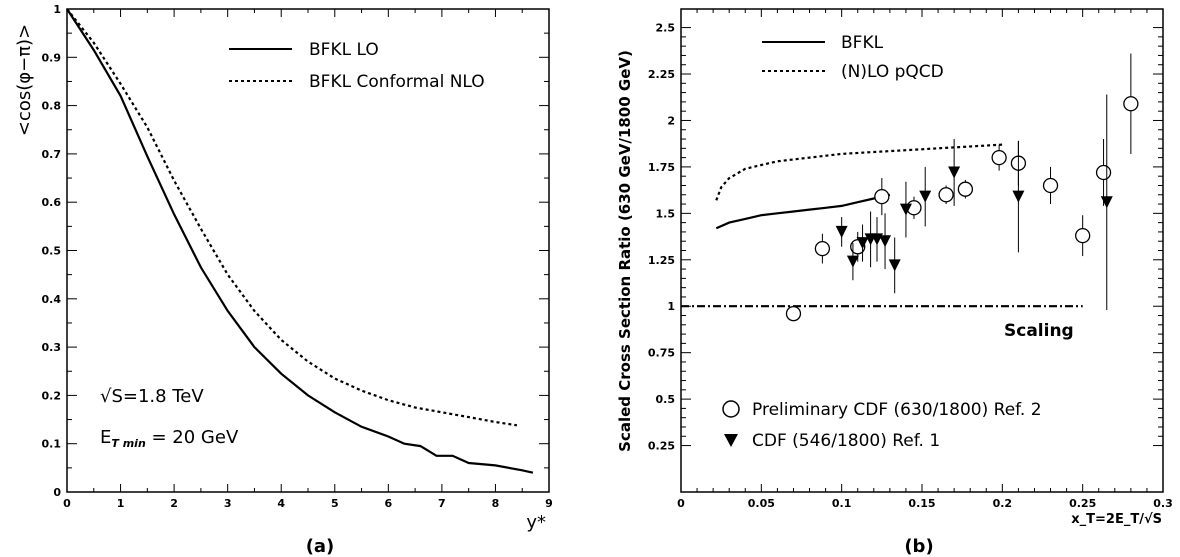  Describe the element at coordinates (846, 441) in the screenshot. I see `b-legend-cdf: CDF (546/1800) Ref. 1` at that location.